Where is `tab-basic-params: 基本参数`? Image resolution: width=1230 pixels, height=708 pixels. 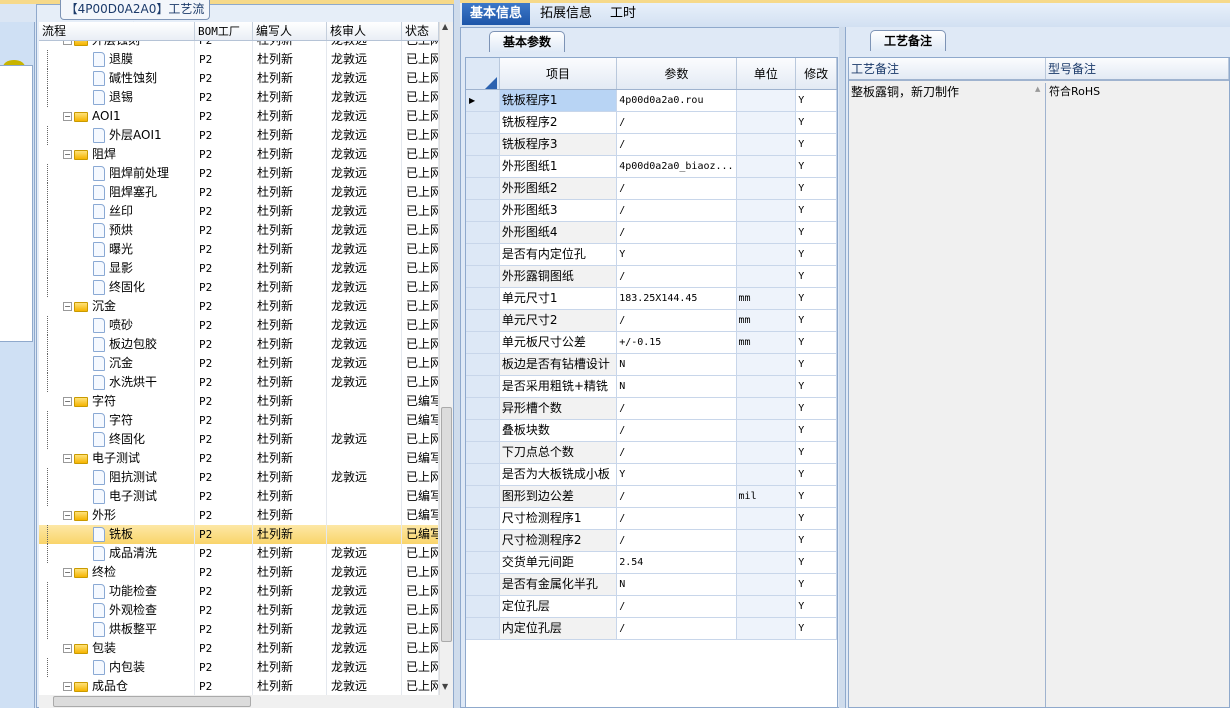
tab-basic-params: 基本参数 is located at coordinates (527, 41).